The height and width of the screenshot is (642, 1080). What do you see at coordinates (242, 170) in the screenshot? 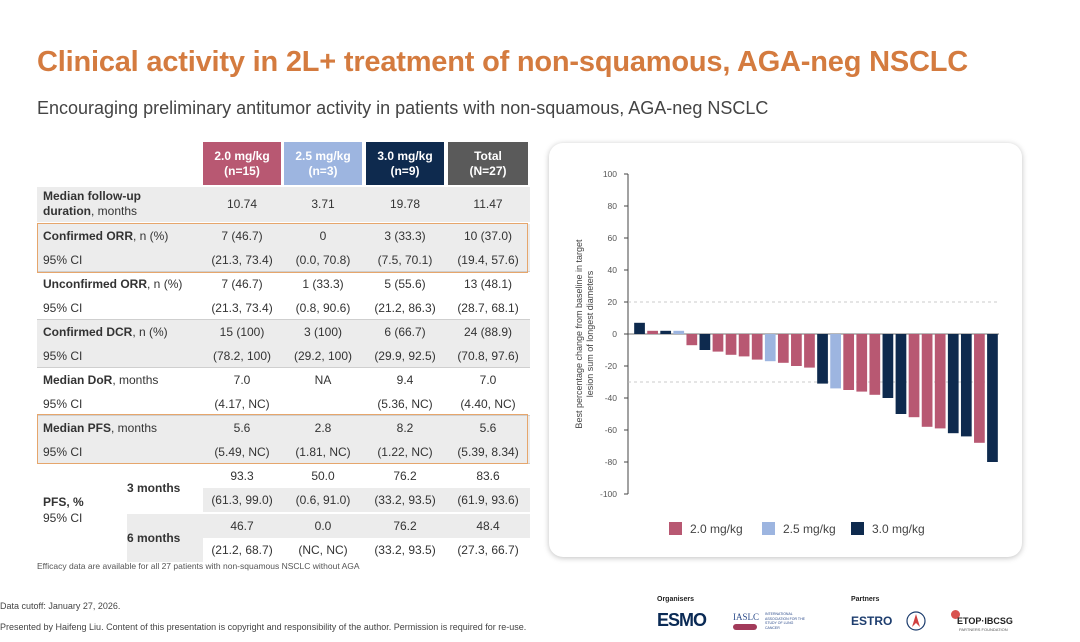
I see `header-n: (n=15)` at bounding box center [242, 170].